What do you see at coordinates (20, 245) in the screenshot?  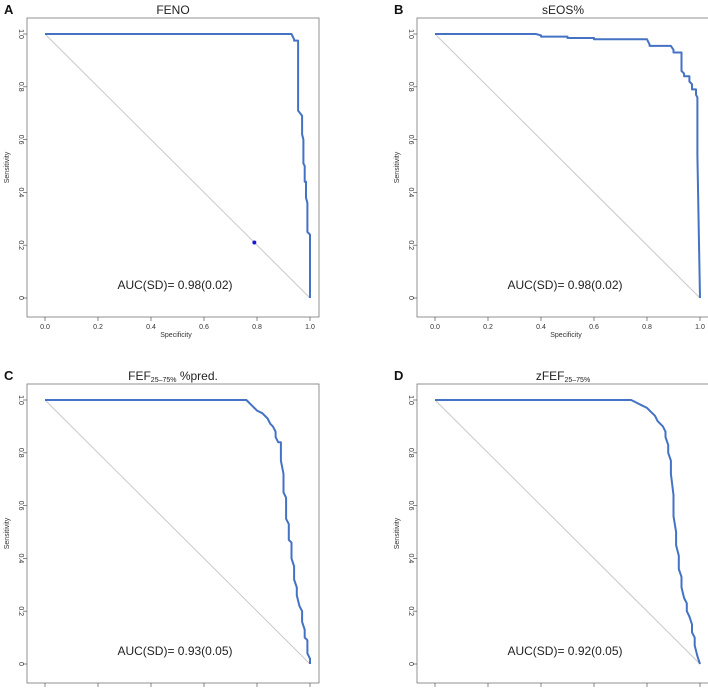 I see `y-tick-label-a: 0.2` at bounding box center [20, 245].